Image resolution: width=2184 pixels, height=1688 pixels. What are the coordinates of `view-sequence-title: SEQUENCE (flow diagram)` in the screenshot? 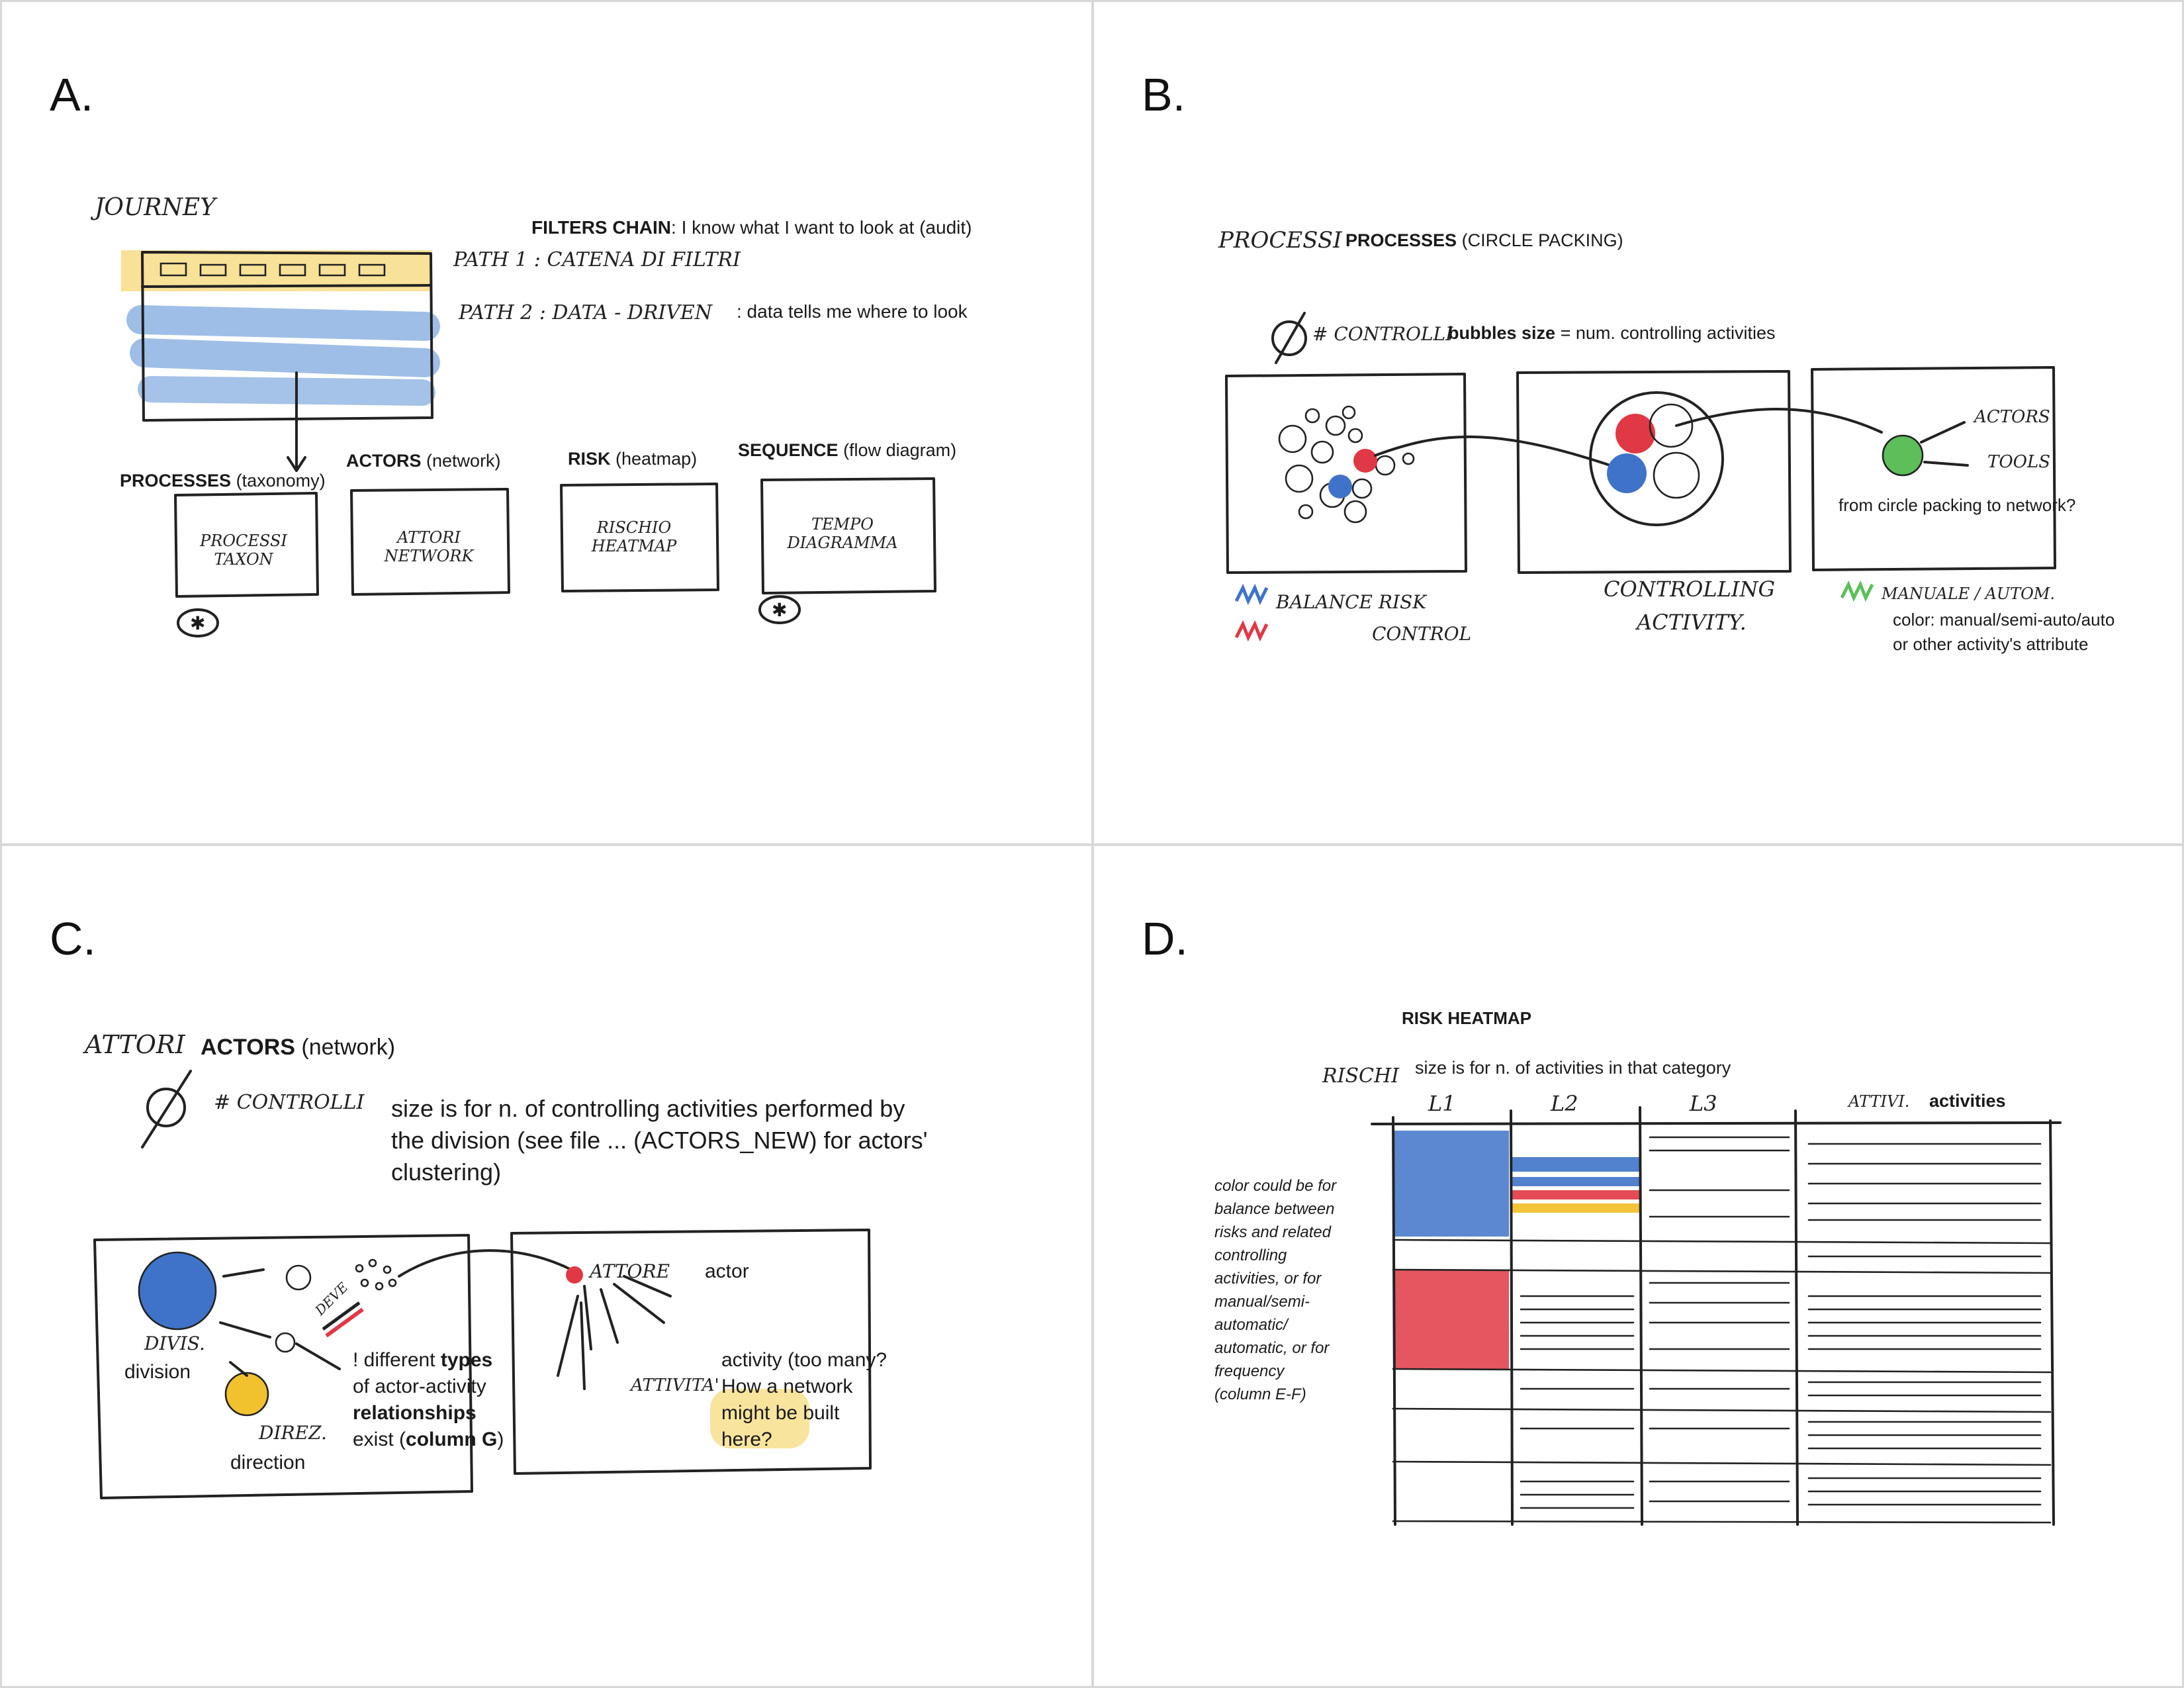 It's located at (847, 450).